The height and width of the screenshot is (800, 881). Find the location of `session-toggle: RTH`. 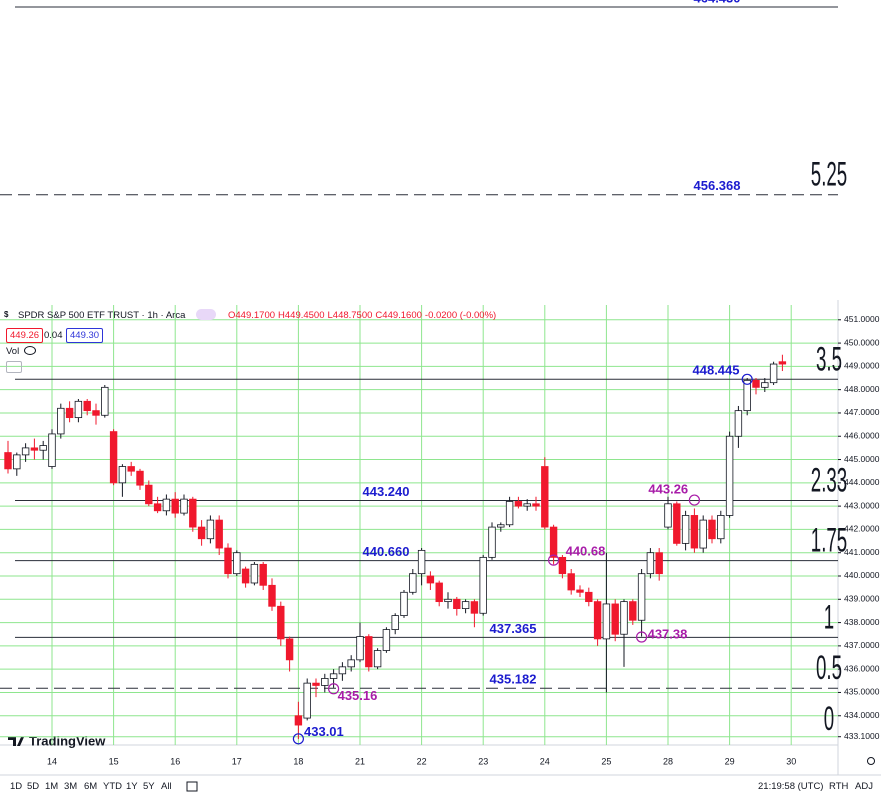

session-toggle: RTH is located at coordinates (839, 786).